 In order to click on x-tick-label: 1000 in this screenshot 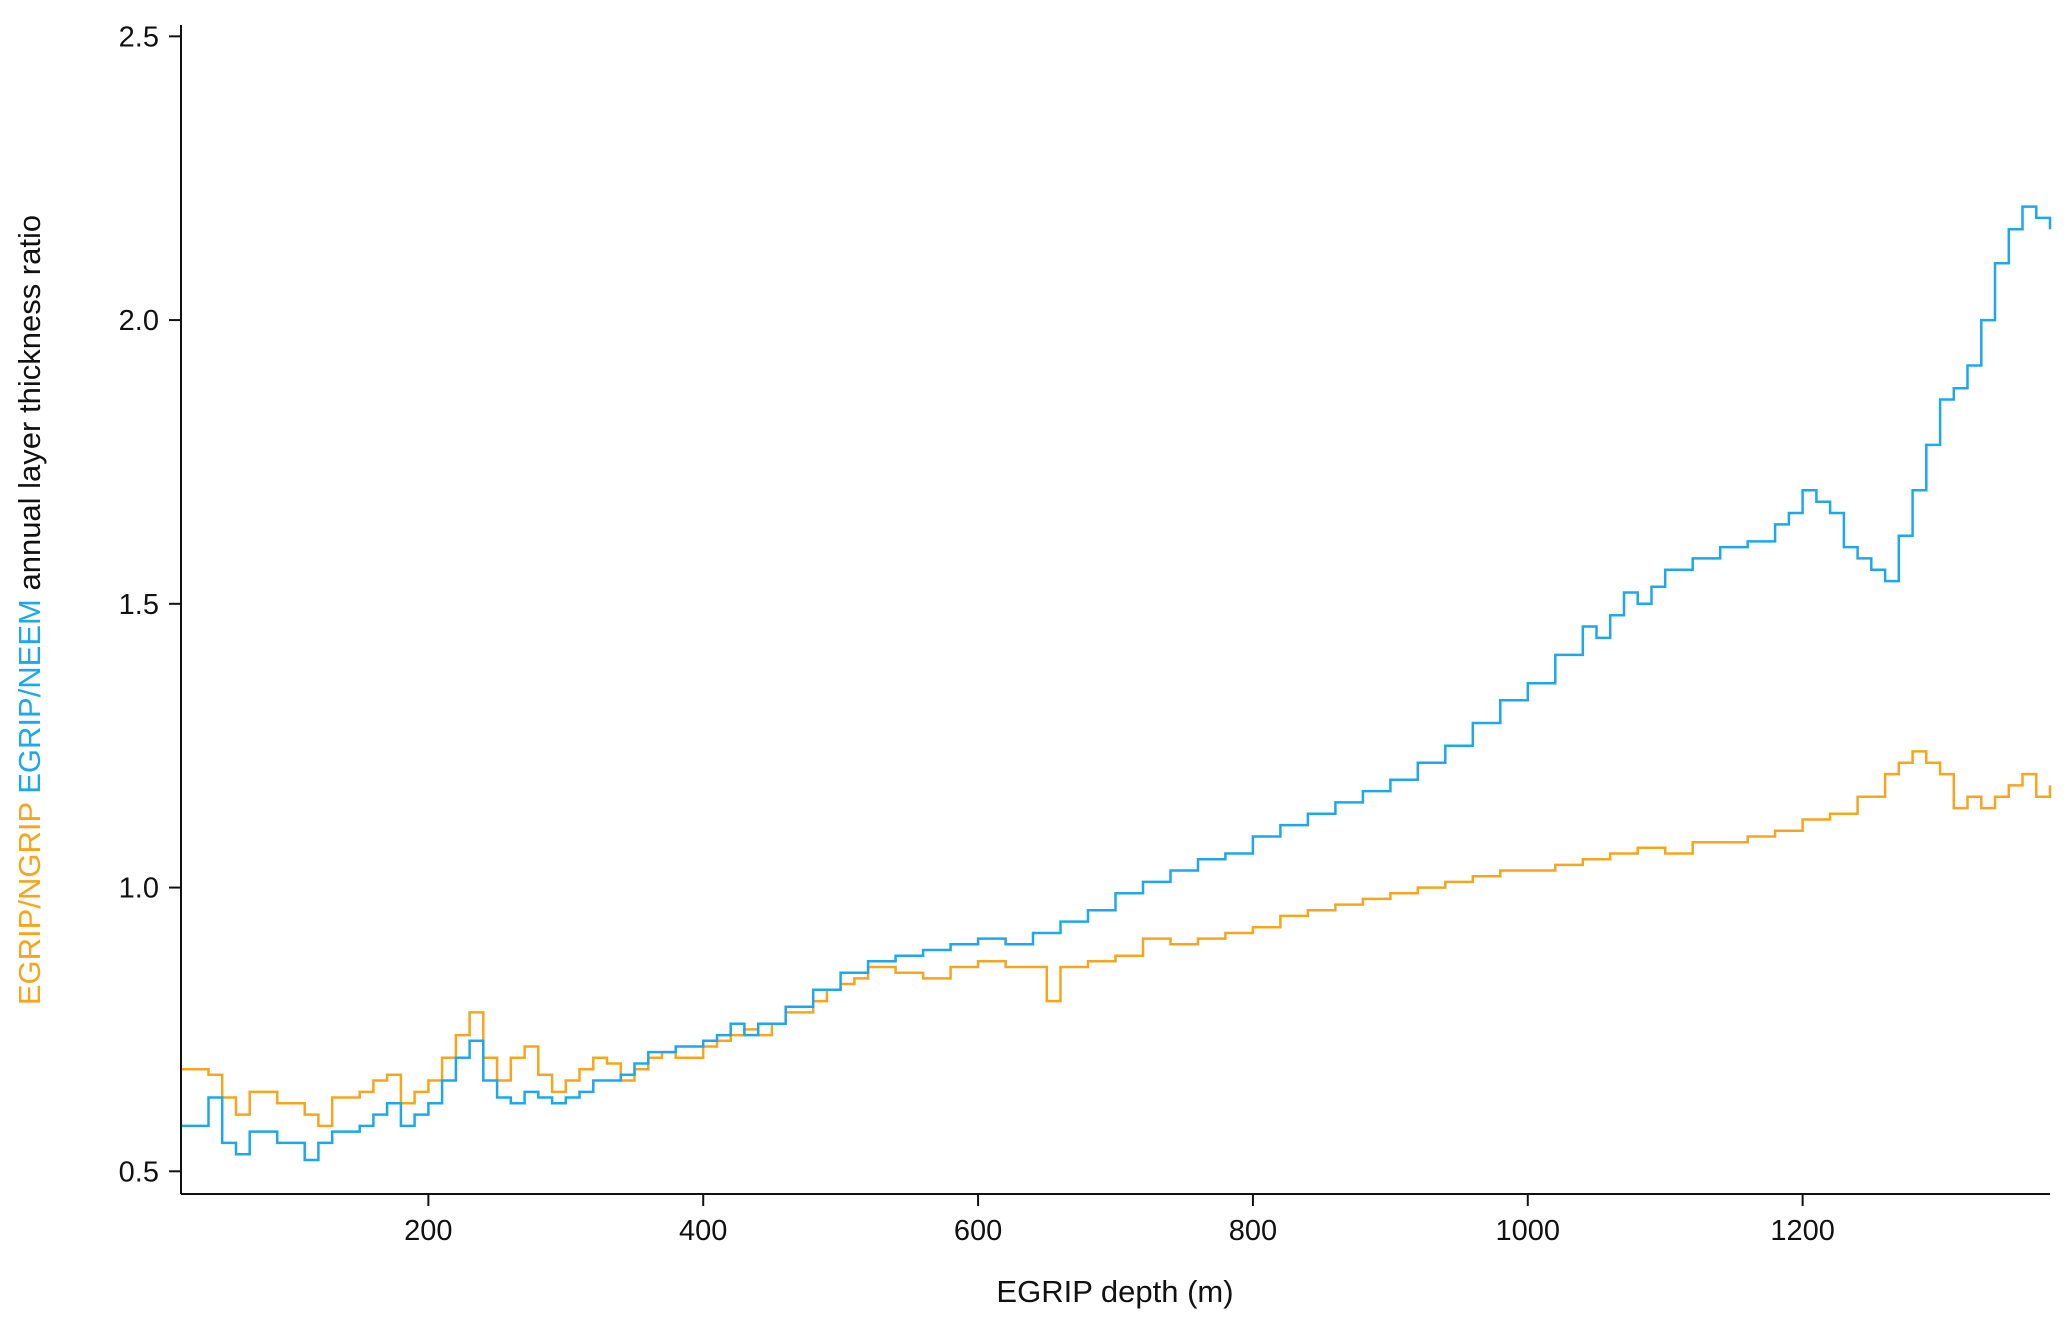, I will do `click(1528, 1231)`.